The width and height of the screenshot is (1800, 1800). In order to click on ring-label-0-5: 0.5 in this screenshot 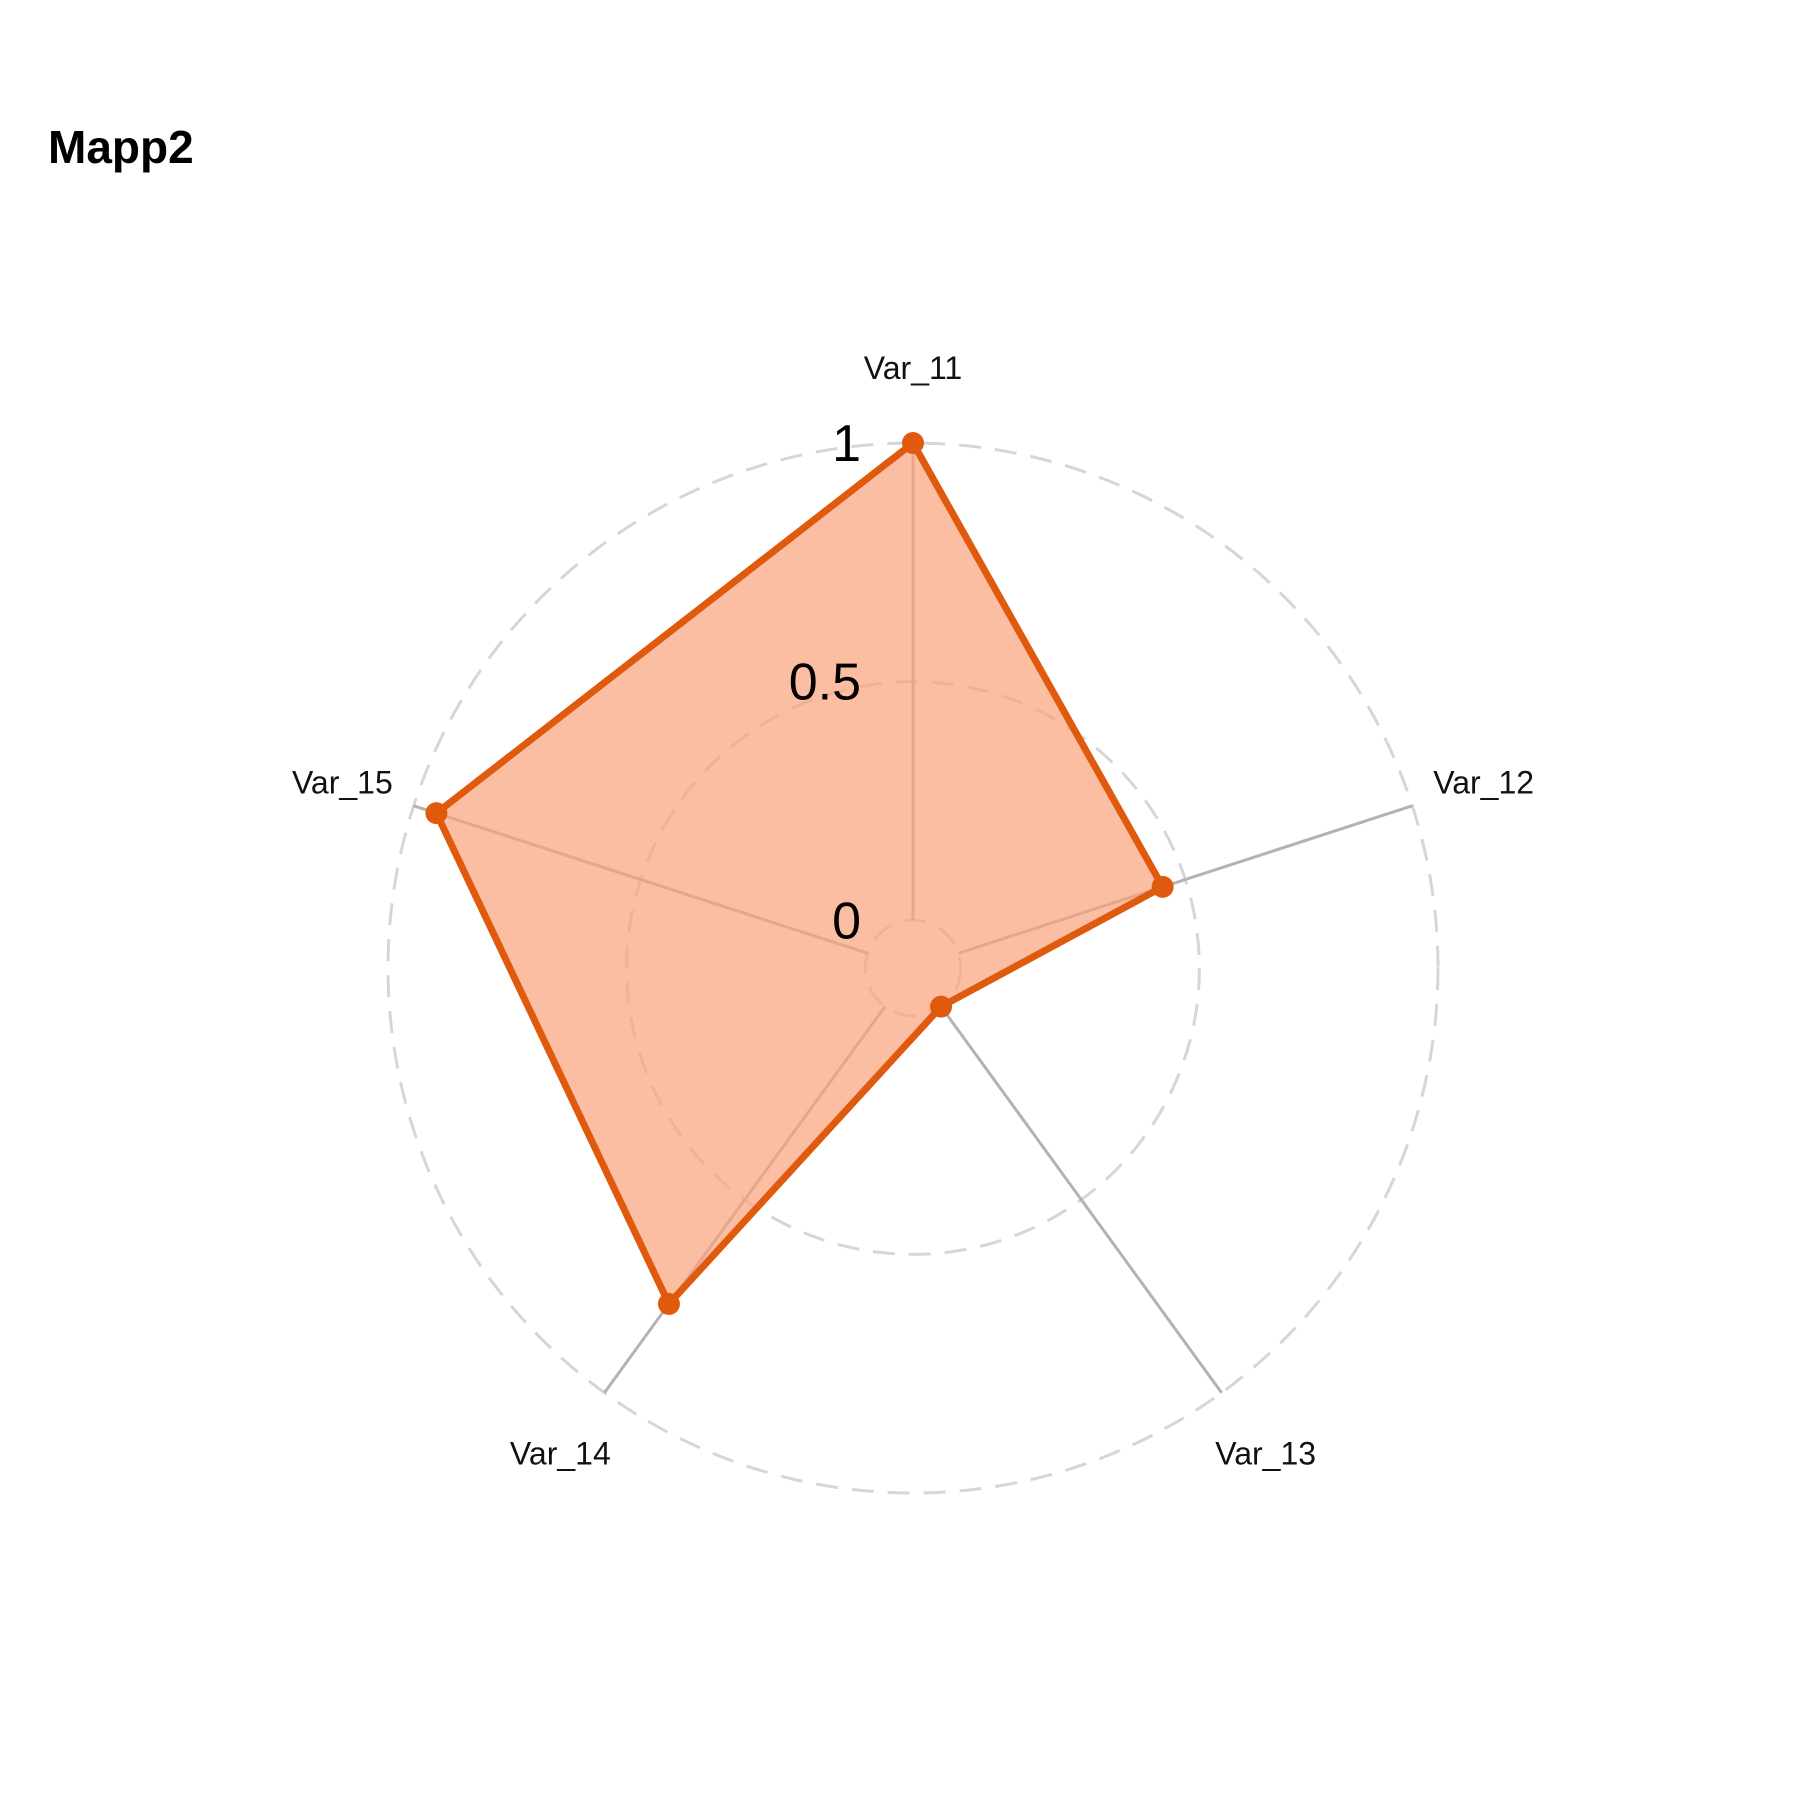, I will do `click(825, 683)`.